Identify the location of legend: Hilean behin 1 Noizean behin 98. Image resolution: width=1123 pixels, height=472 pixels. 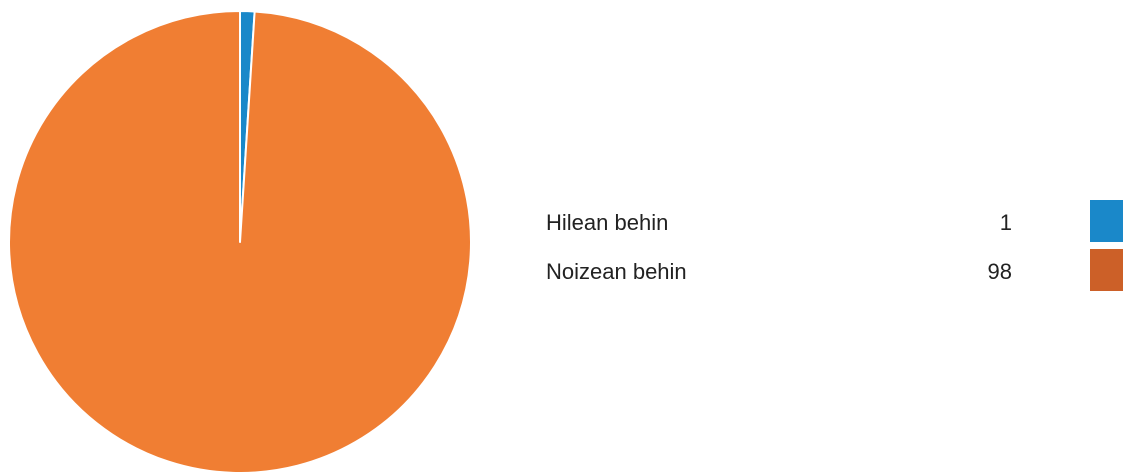
(834, 245).